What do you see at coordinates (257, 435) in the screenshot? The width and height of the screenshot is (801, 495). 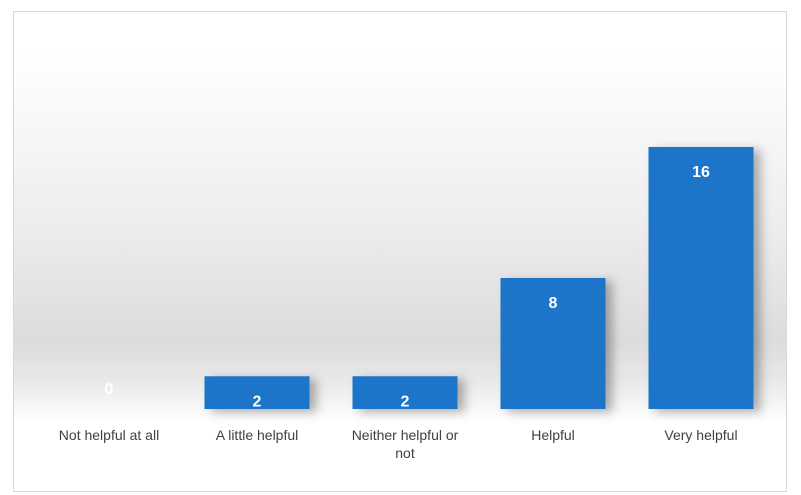 I see `category-label-1: A little helpful` at bounding box center [257, 435].